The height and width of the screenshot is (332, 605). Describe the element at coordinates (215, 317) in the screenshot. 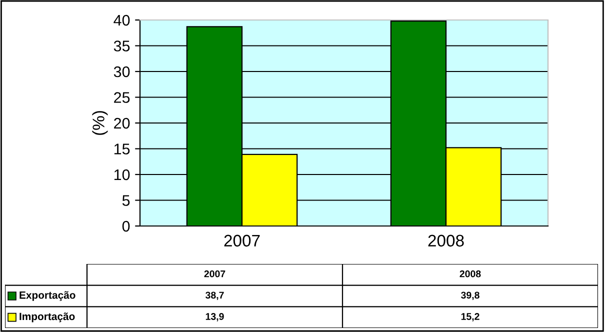

I see `text: 13,9` at that location.